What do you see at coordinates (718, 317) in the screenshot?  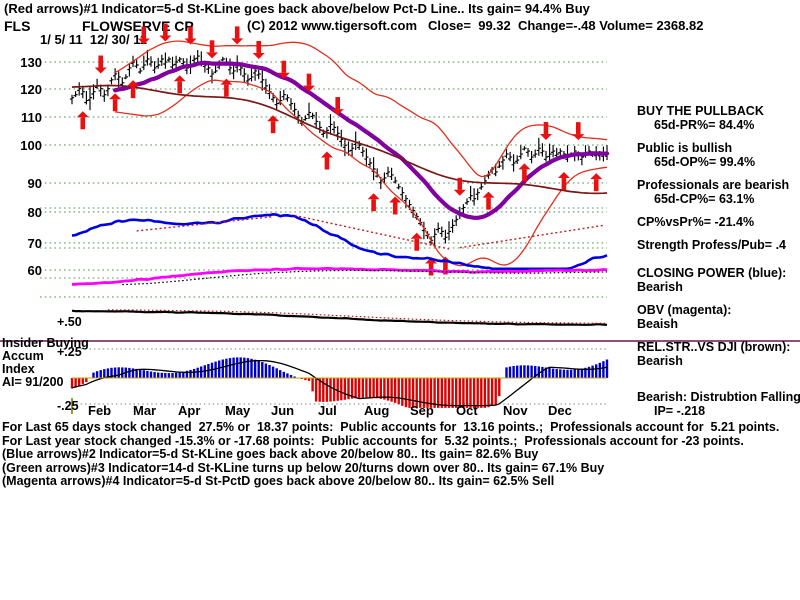 I see `obv-group: OBV (magenta): Beaish` at bounding box center [718, 317].